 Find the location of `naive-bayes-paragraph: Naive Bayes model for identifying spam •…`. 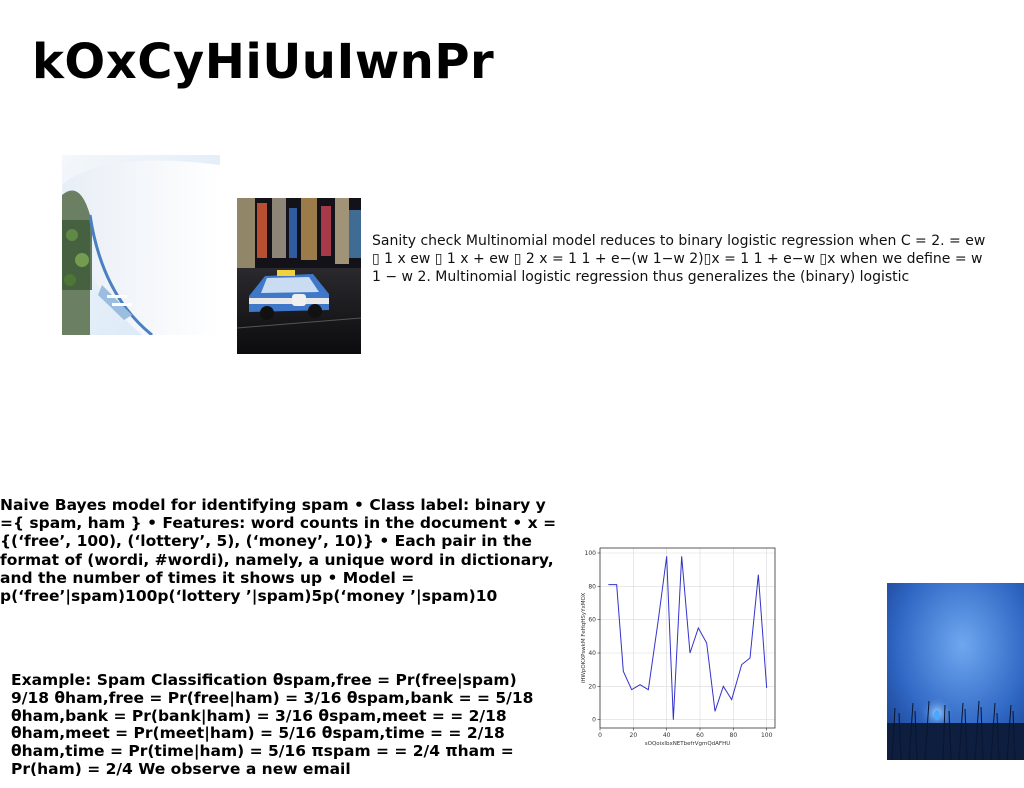

naive-bayes-paragraph: Naive Bayes model for identifying spam •… is located at coordinates (278, 551).